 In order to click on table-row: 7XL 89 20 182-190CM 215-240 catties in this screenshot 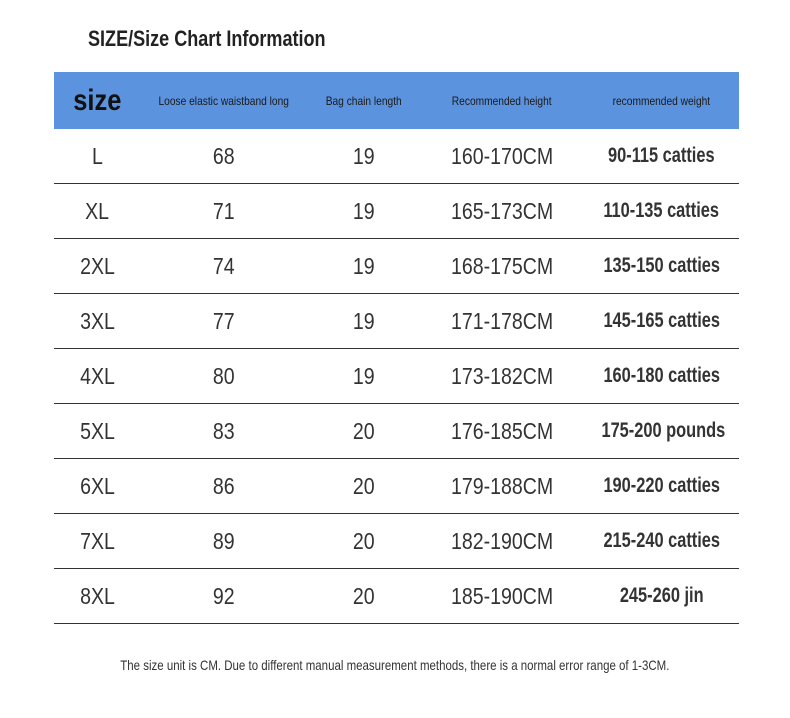, I will do `click(396, 541)`.